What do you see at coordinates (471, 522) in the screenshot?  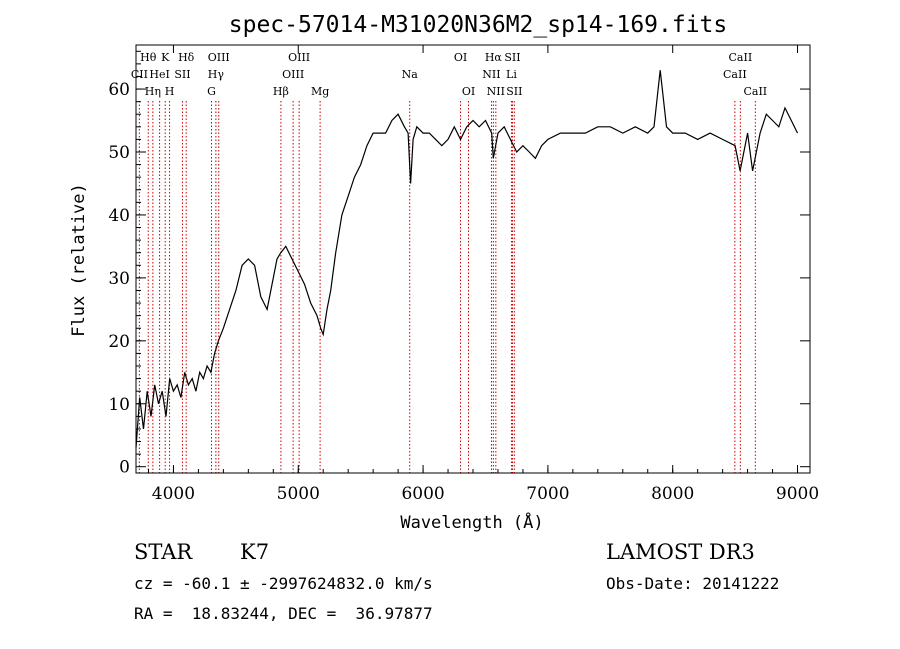 I see `x-axis-label: Wavelength (Å)` at bounding box center [471, 522].